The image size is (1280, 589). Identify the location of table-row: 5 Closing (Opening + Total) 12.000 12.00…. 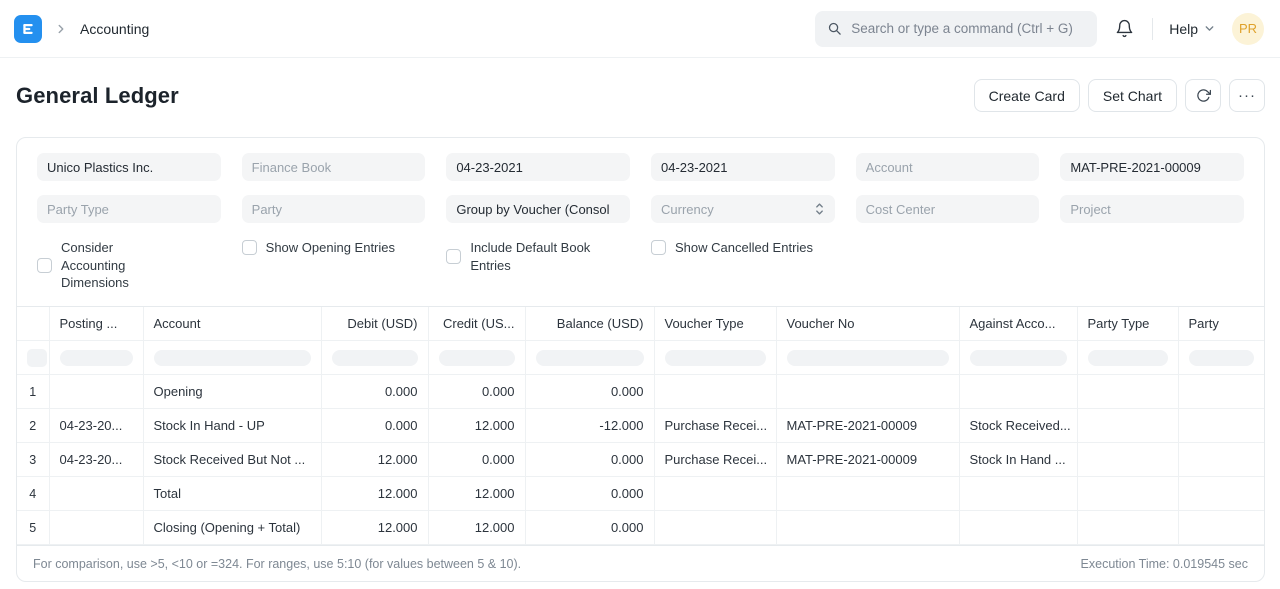
(640, 528).